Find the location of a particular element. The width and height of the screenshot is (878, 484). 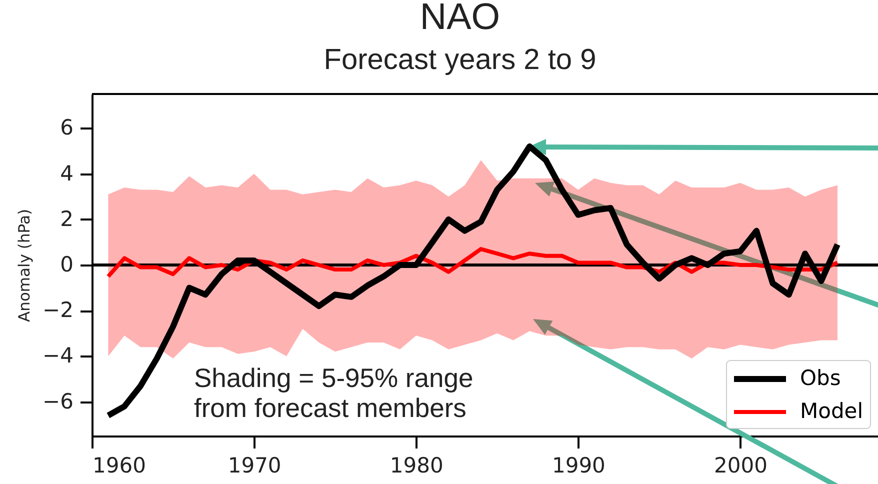

y-tick-label: 6 is located at coordinates (67, 128).